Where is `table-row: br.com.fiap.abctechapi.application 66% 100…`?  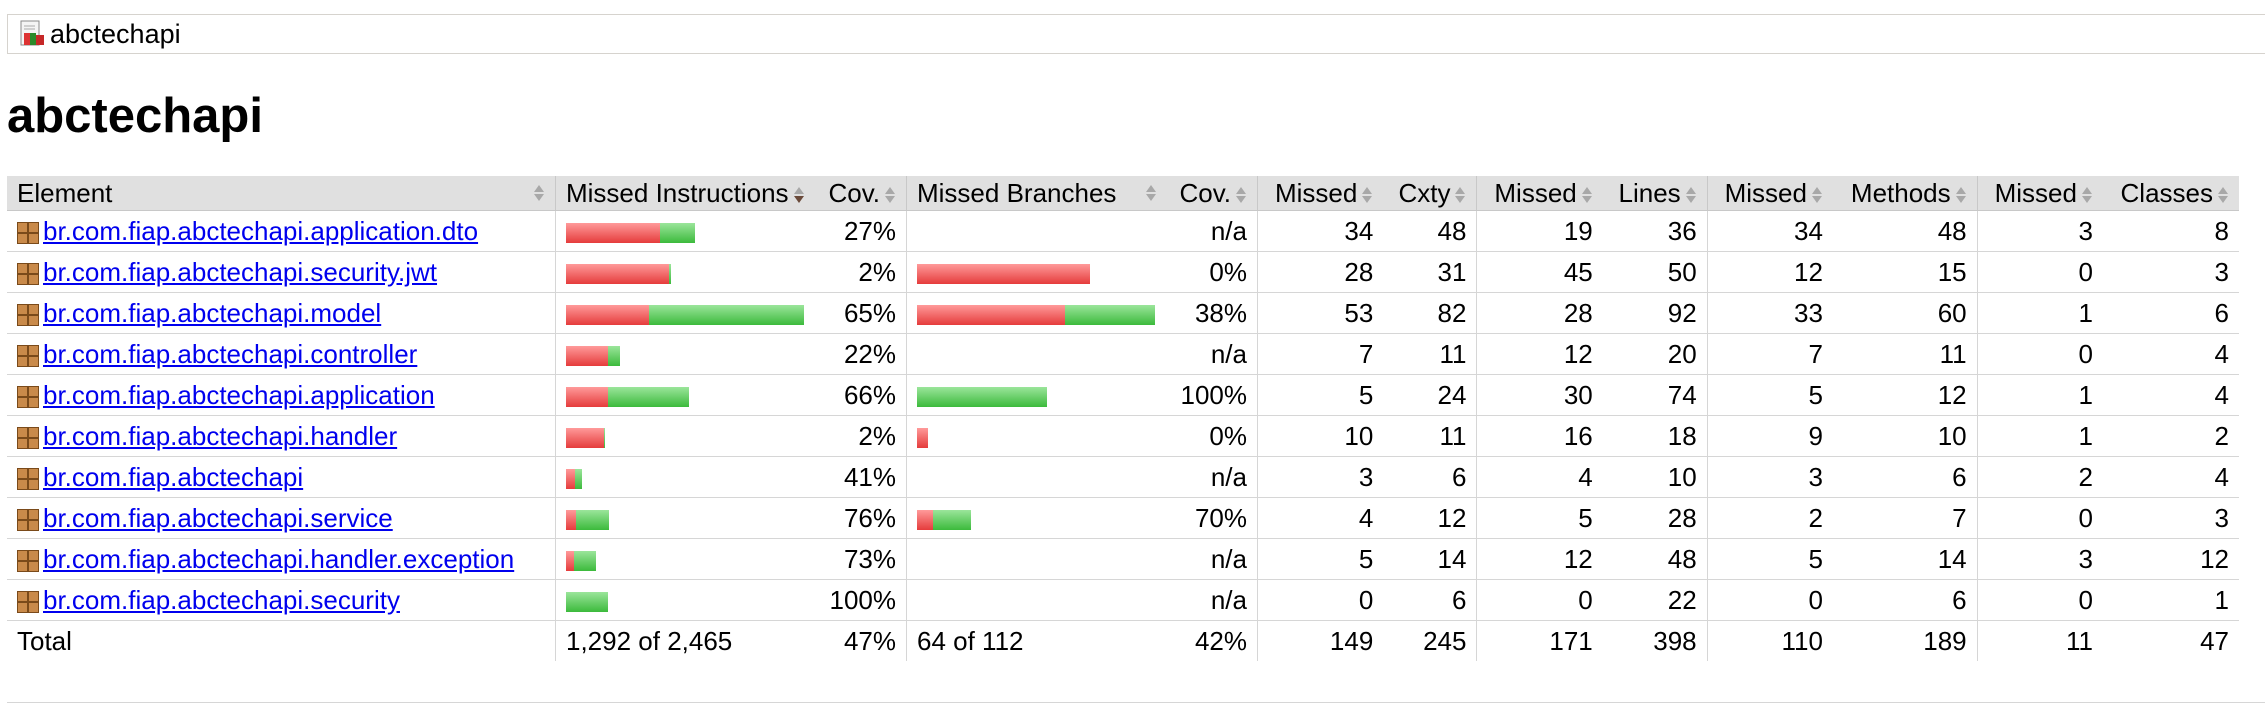
table-row: br.com.fiap.abctechapi.application 66% 100… is located at coordinates (1123, 395).